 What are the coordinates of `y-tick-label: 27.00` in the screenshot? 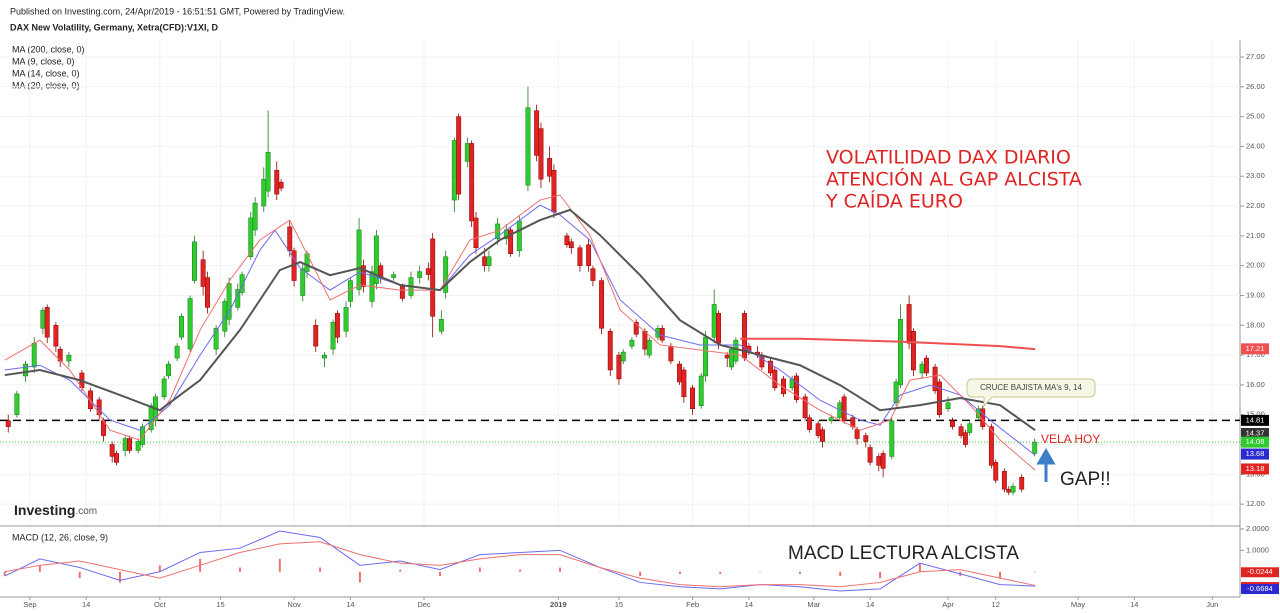 It's located at (1255, 56).